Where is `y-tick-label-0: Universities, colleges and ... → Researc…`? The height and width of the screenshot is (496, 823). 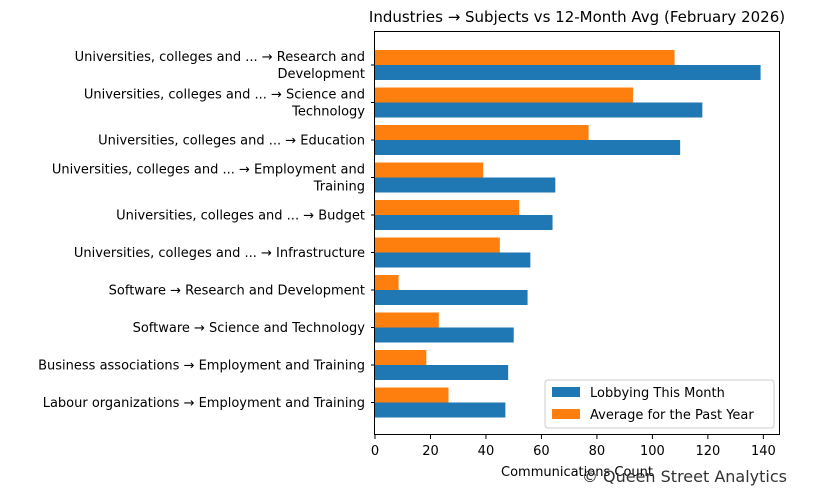
y-tick-label-0: Universities, colleges and ... → Researc… is located at coordinates (220, 66).